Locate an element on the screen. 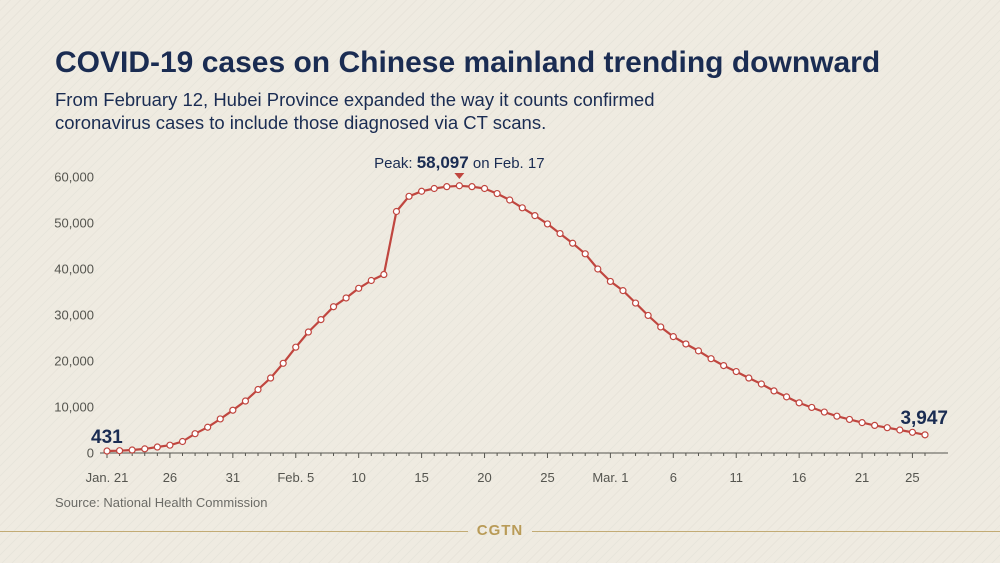 This screenshot has width=1000, height=563. x-tick-label: 31 is located at coordinates (233, 477).